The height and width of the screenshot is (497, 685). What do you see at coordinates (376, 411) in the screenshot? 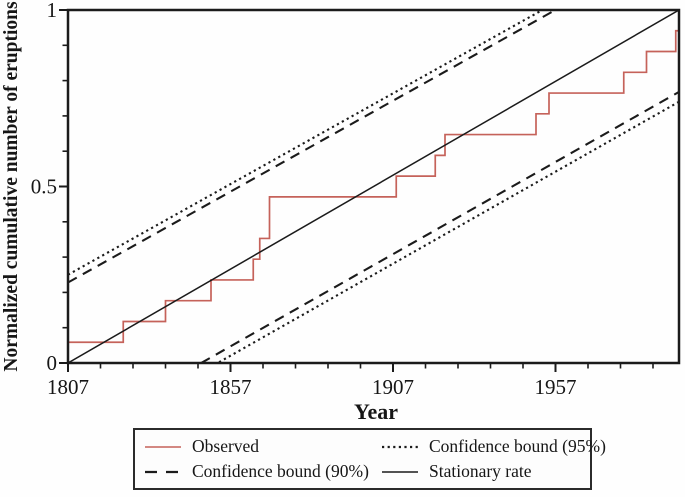
I see `x-axis-title: Year` at bounding box center [376, 411].